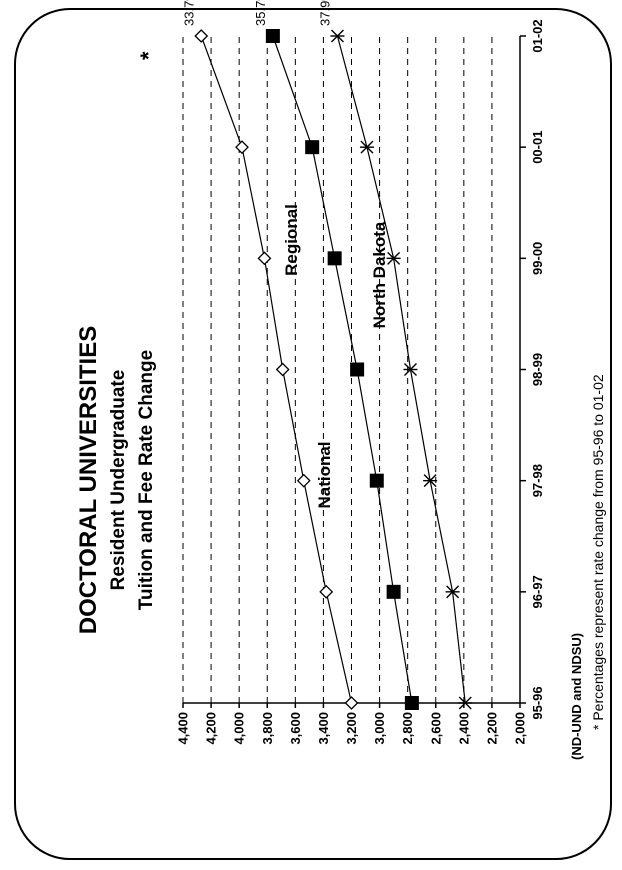  Describe the element at coordinates (463, 728) in the screenshot. I see `y-tick-label: 2,400` at that location.